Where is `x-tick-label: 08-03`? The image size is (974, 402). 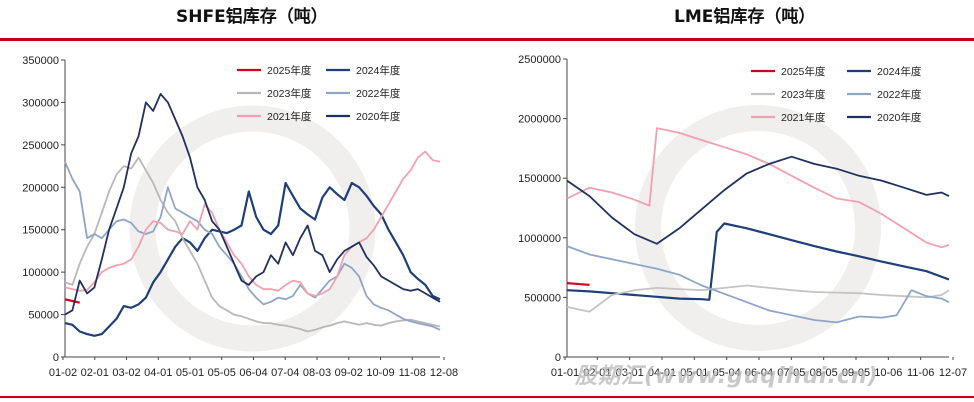
x-tick-label: 08-03 is located at coordinates (317, 373).